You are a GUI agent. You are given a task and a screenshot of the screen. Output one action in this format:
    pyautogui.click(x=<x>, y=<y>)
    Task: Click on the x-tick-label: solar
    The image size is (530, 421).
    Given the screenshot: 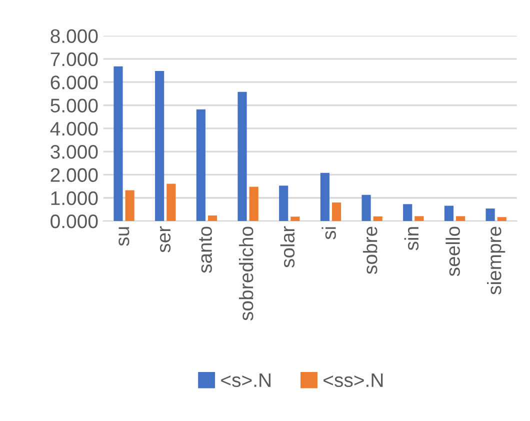 What is the action you would take?
    pyautogui.click(x=287, y=247)
    